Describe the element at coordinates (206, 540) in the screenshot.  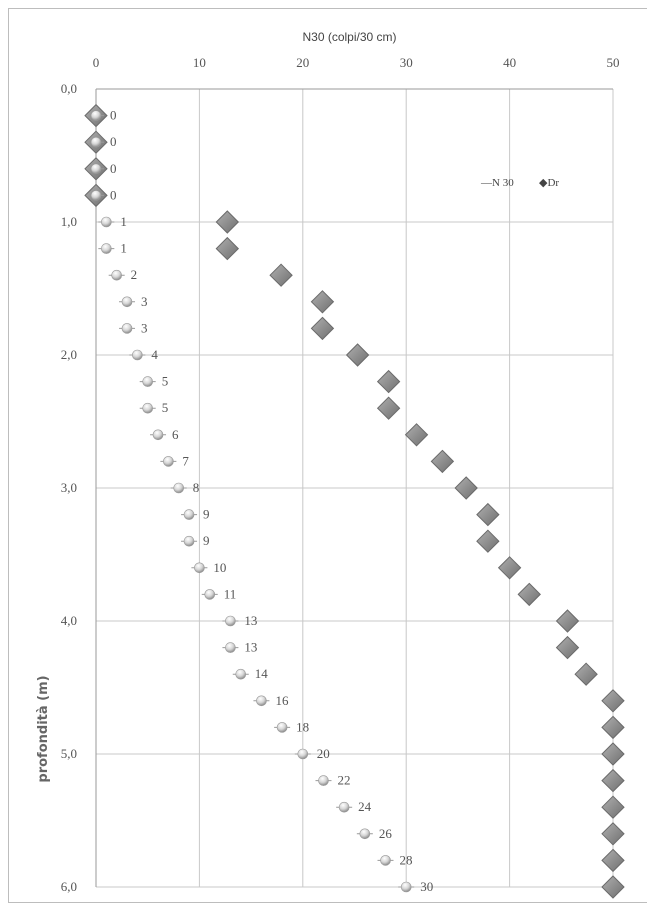
I see `n30-data-label: 9` at that location.